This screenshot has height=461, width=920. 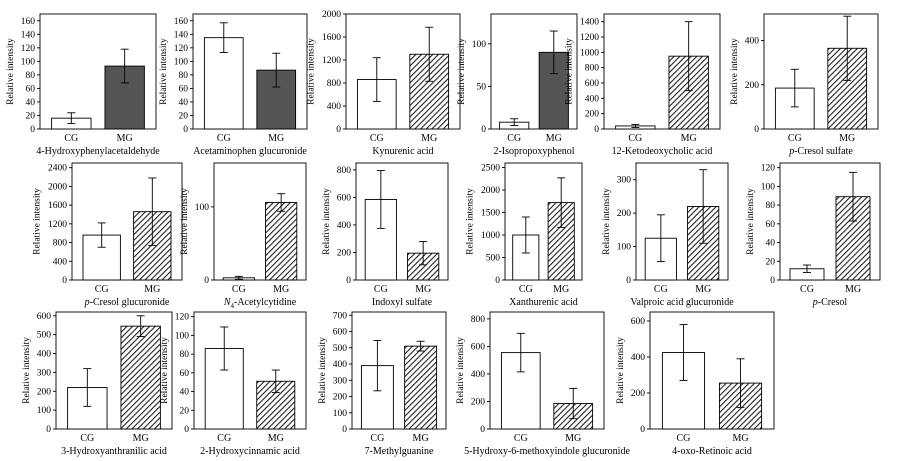 I want to click on chart-title: 12-Ketodeoxycholic acid, so click(x=662, y=151).